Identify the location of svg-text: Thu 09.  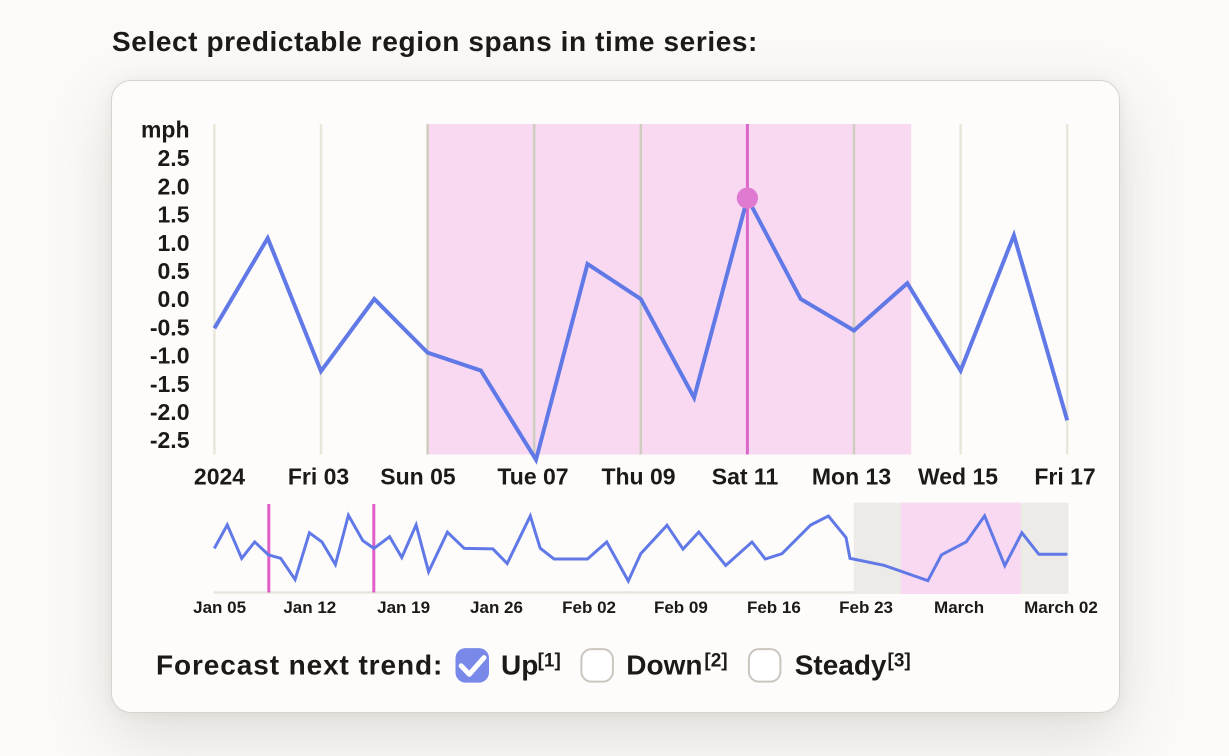
(638, 477).